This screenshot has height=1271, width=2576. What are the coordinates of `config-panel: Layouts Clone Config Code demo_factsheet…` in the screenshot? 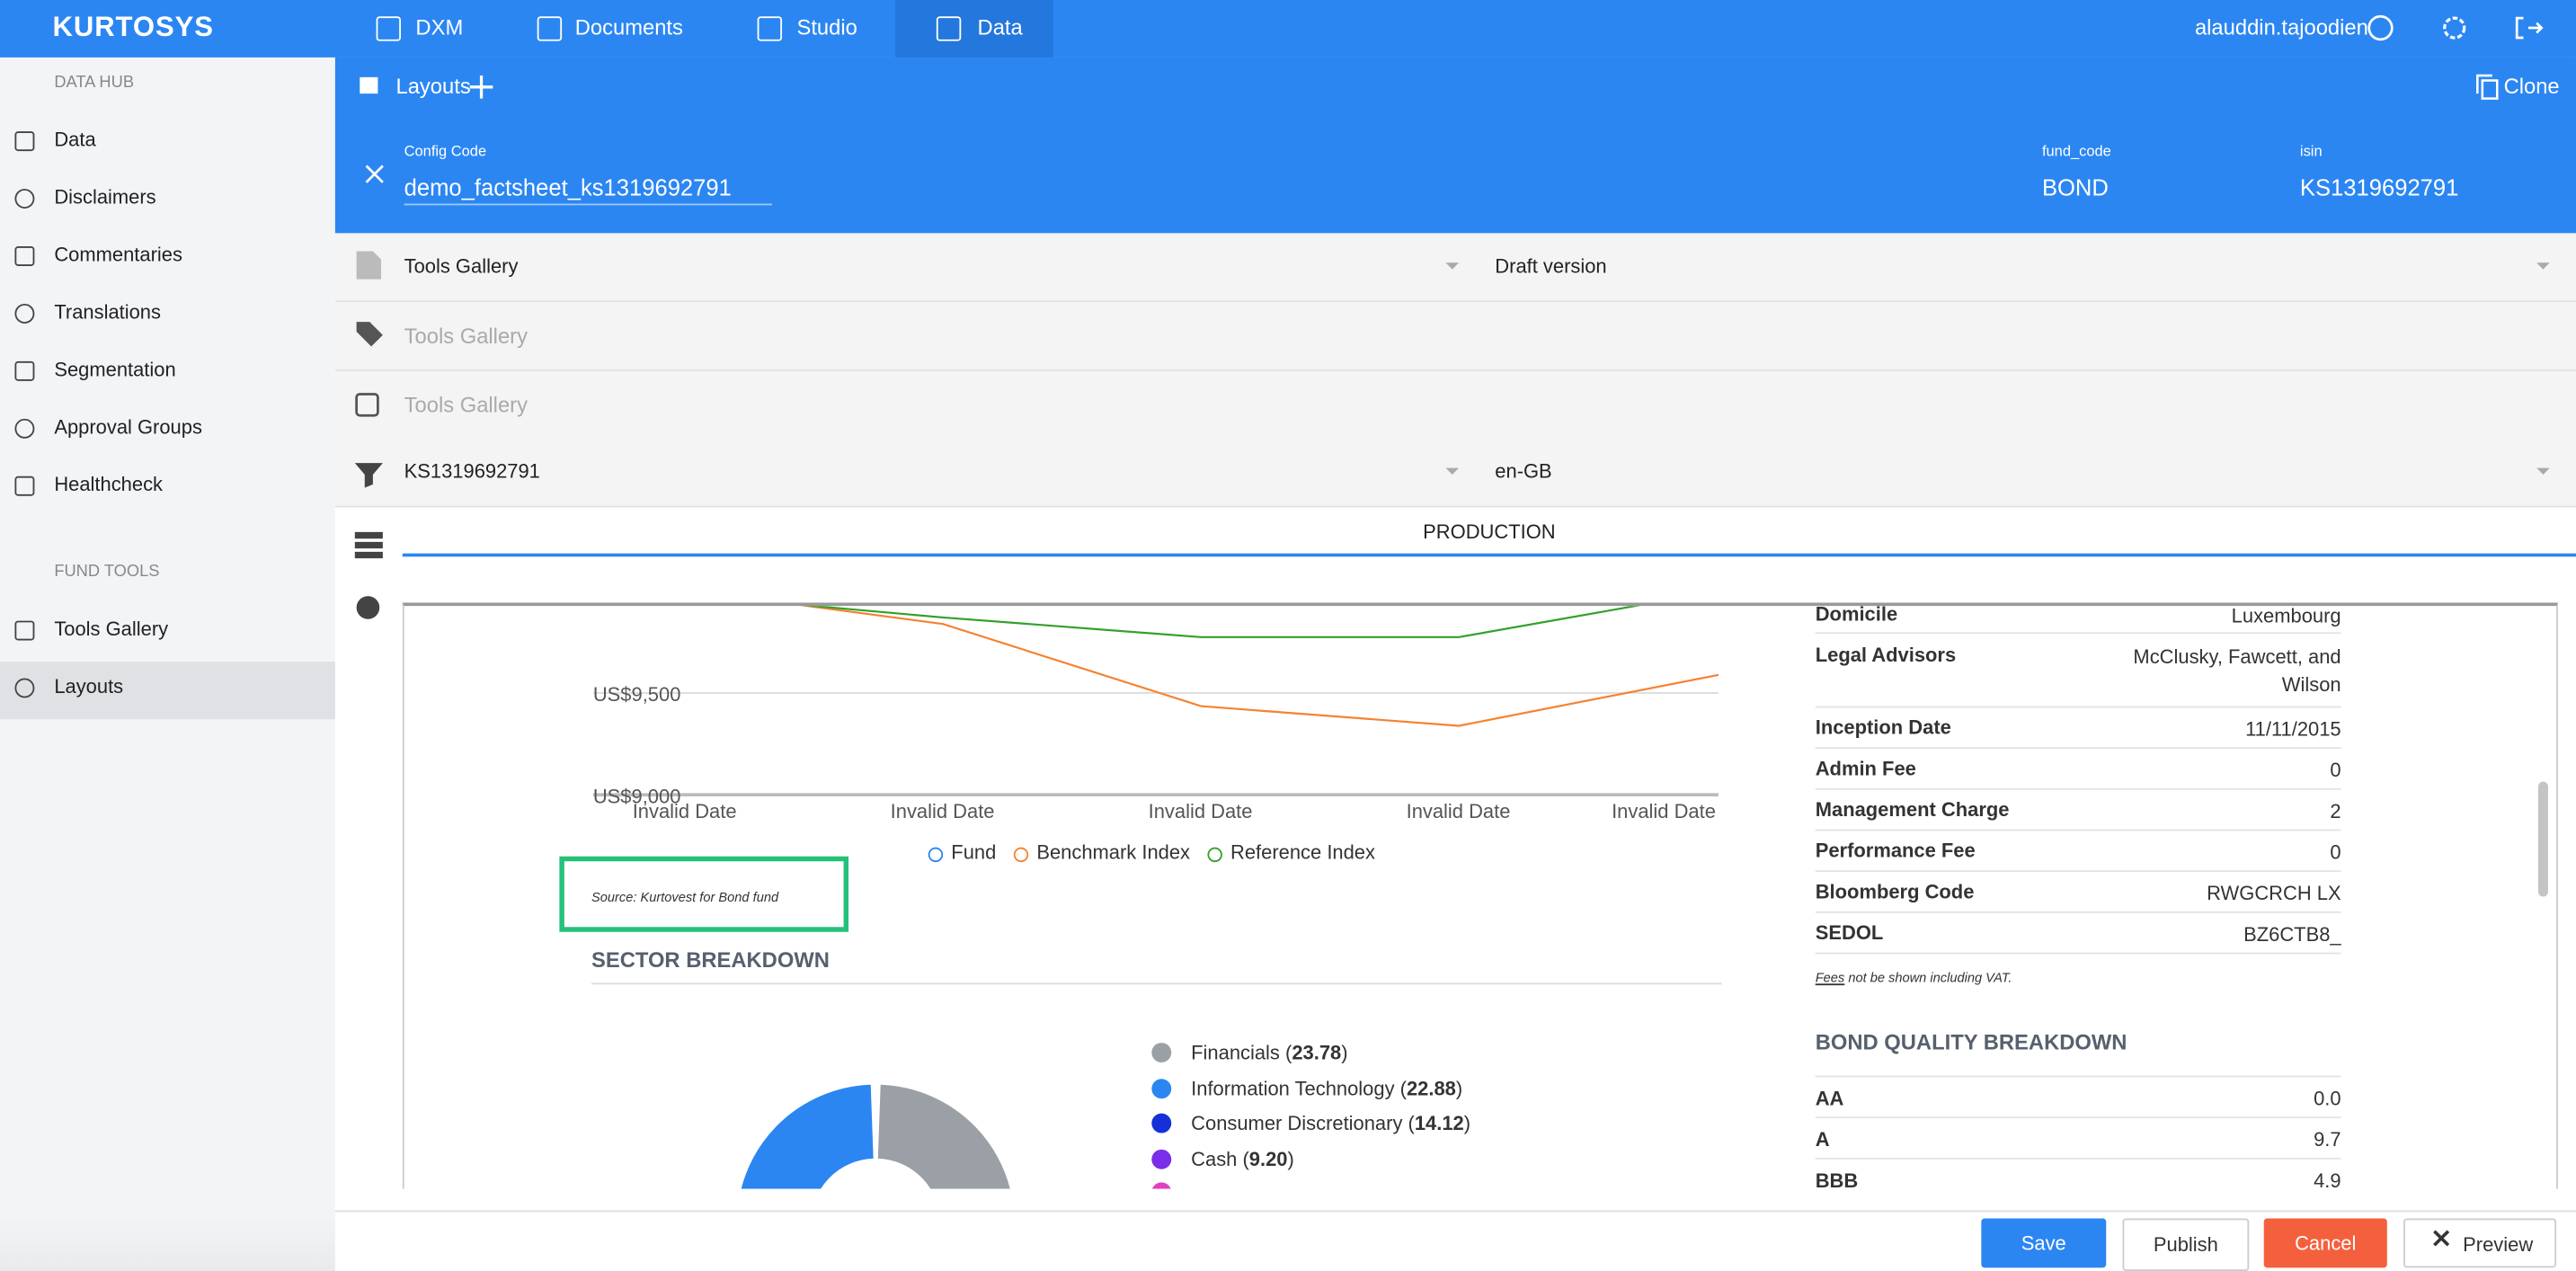 It's located at (1455, 145).